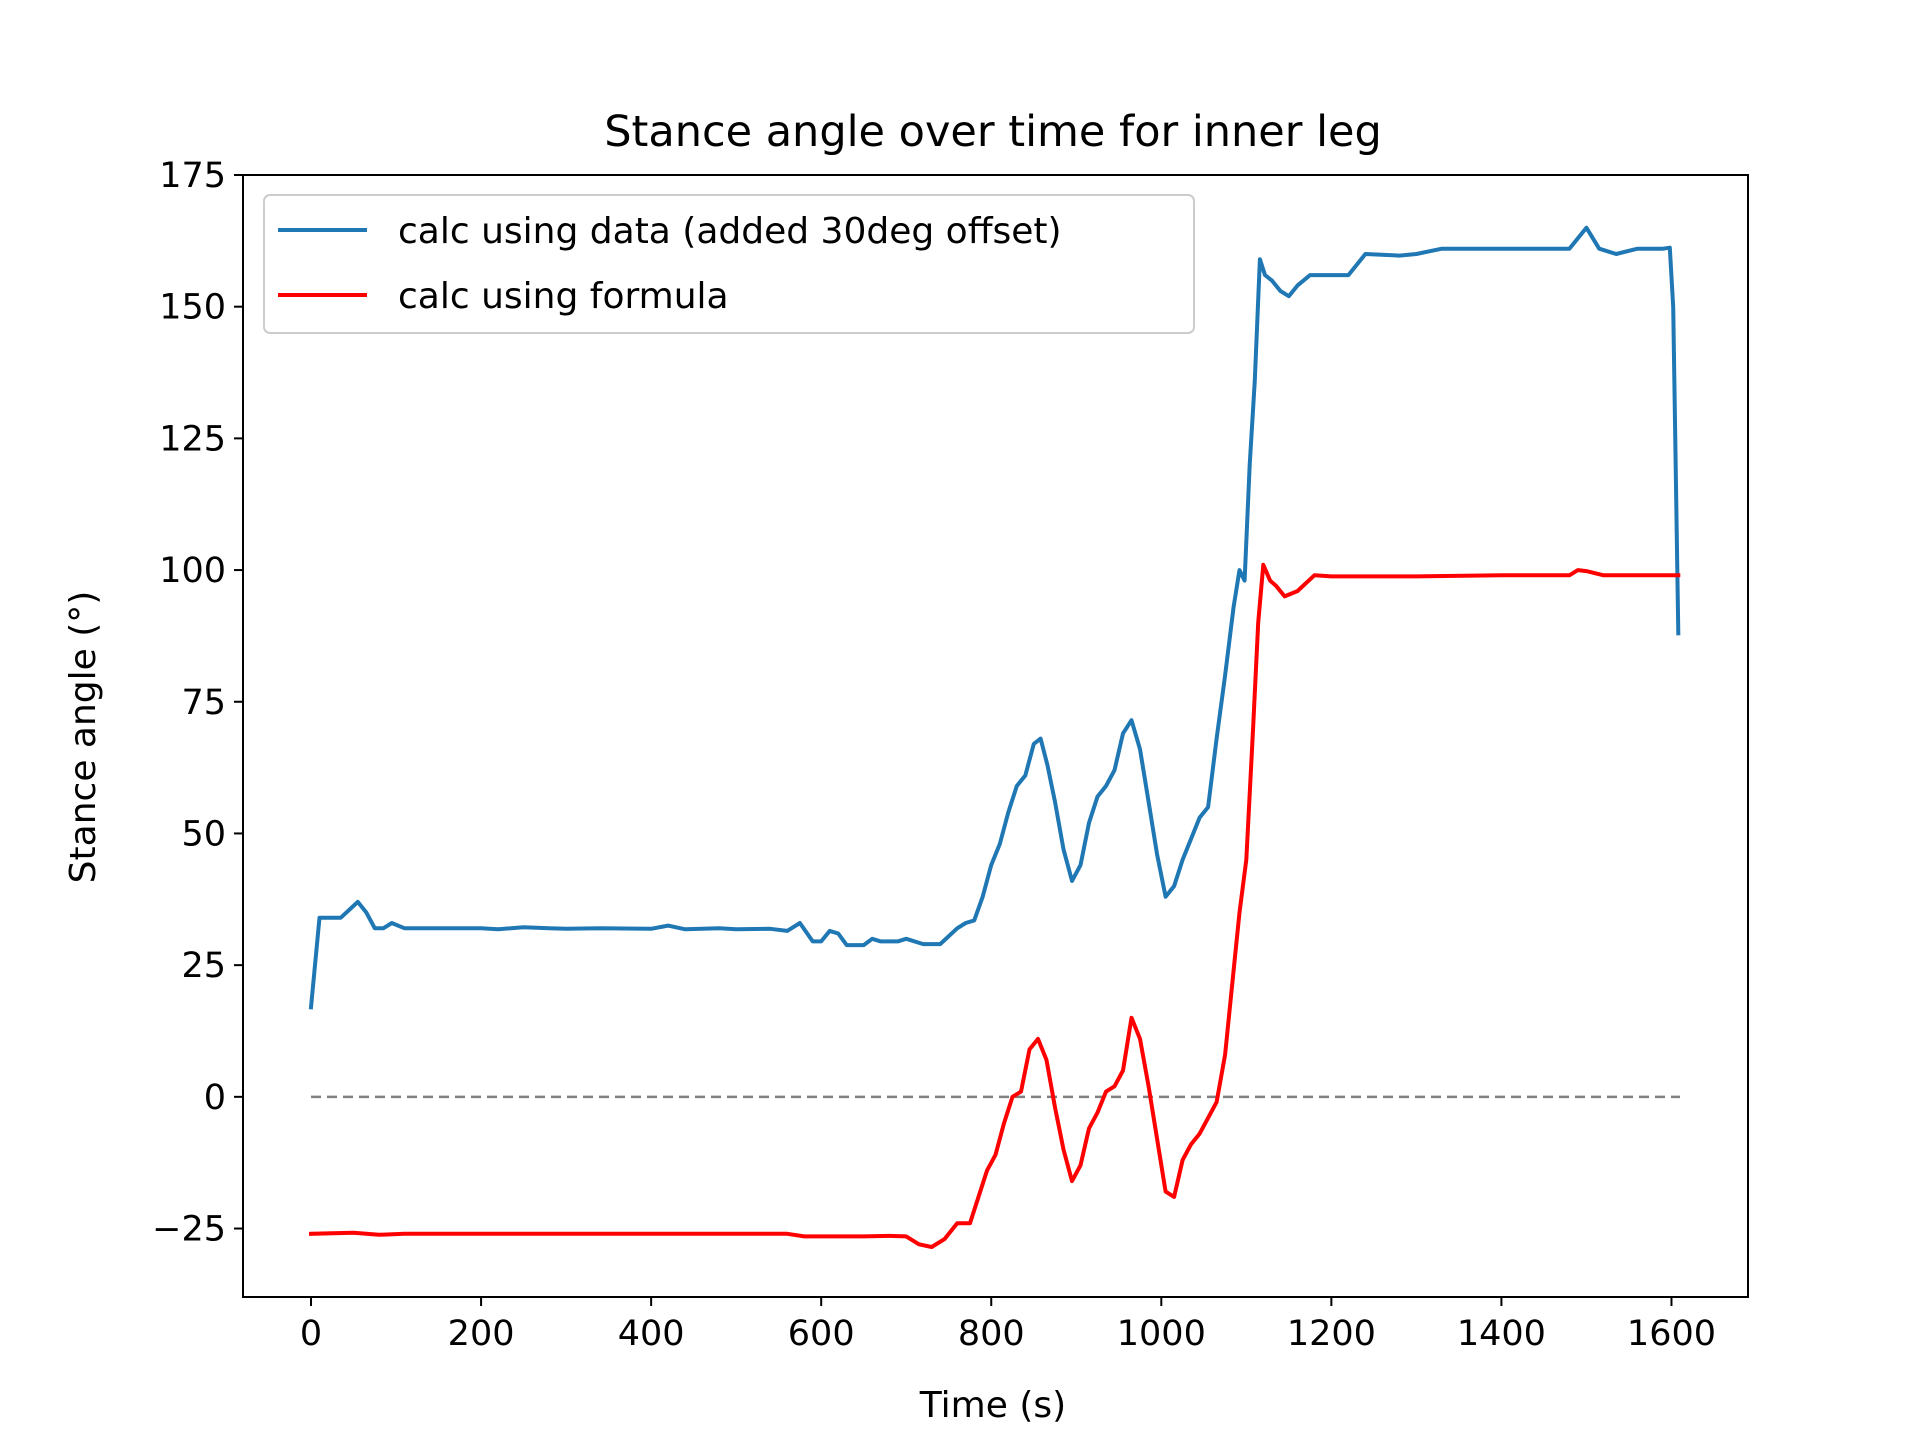 This screenshot has width=1920, height=1440. What do you see at coordinates (192, 308) in the screenshot?
I see `y-tick-label: 150` at bounding box center [192, 308].